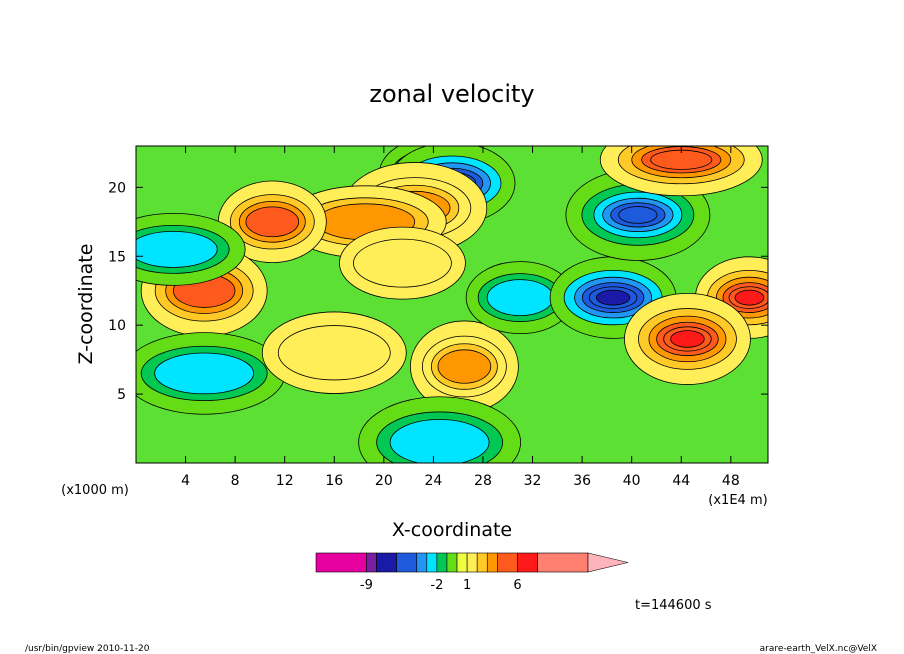 This screenshot has height=654, width=904. What do you see at coordinates (285, 481) in the screenshot?
I see `x-tick-label: 12` at bounding box center [285, 481].